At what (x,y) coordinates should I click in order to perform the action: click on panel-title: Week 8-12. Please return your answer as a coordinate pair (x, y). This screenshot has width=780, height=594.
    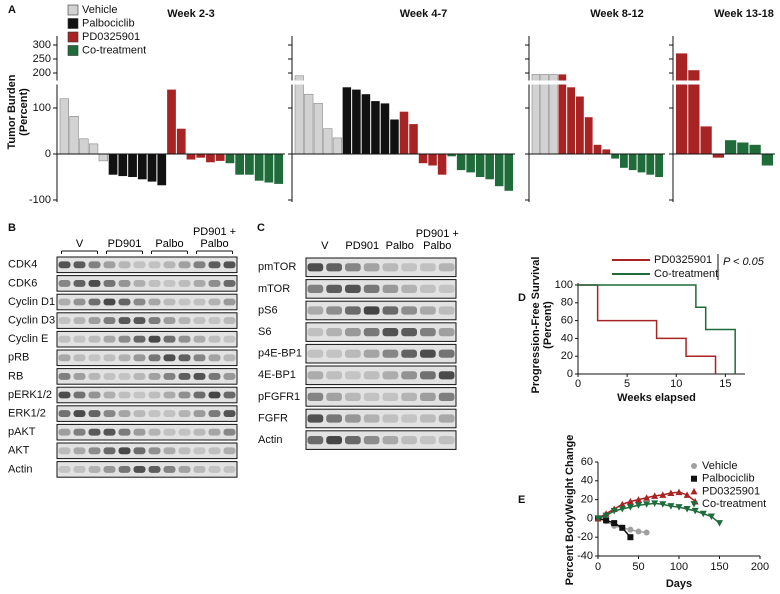
    Looking at the image, I should click on (617, 14).